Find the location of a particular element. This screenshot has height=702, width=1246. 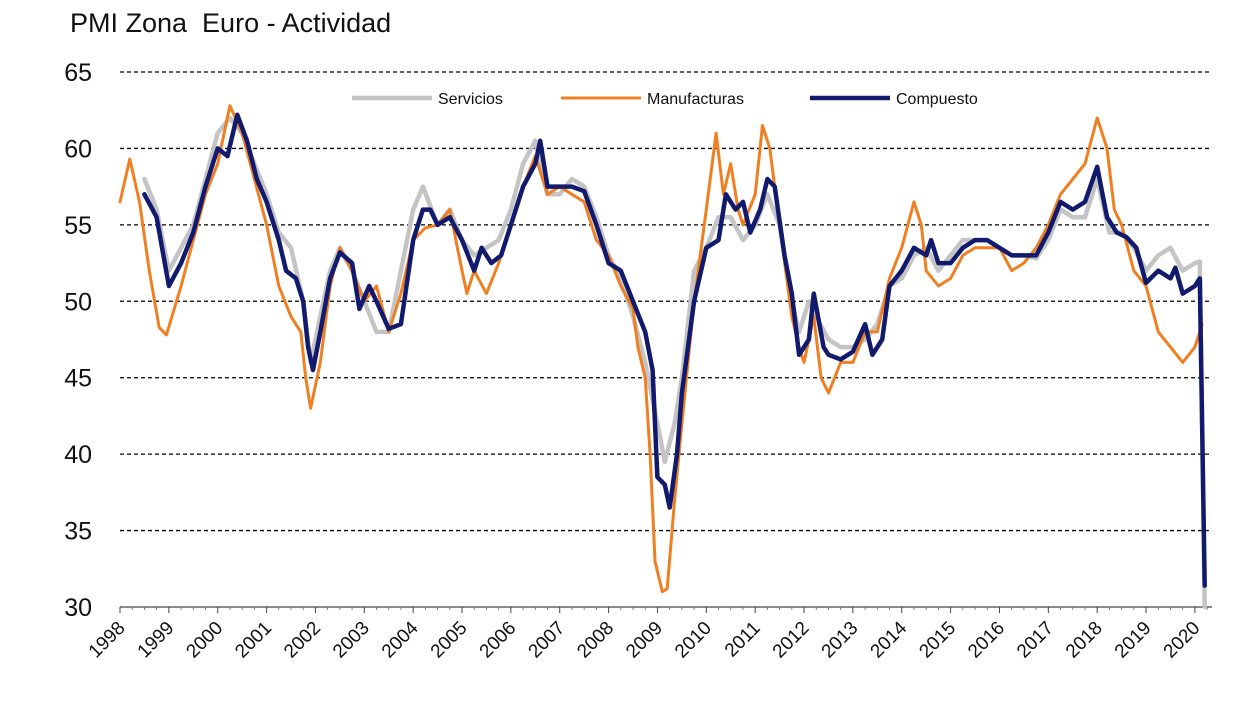

legend: Servicios Manufacturas Compuesto is located at coordinates (665, 99).